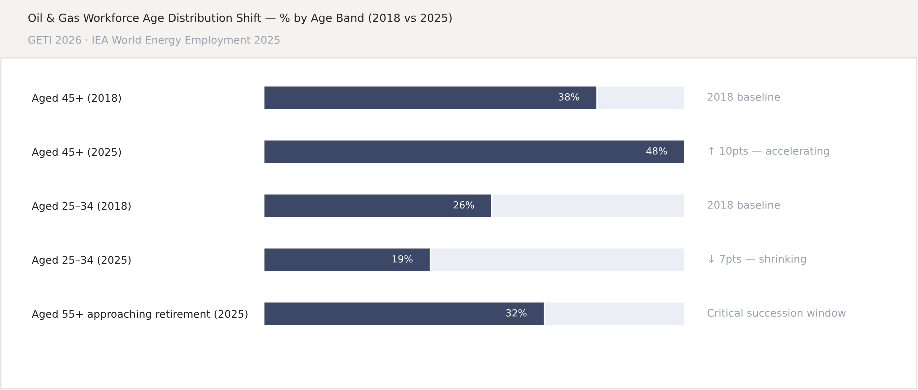  Describe the element at coordinates (81, 261) in the screenshot. I see `y-tick-label: Aged 25–34 (2025)` at that location.